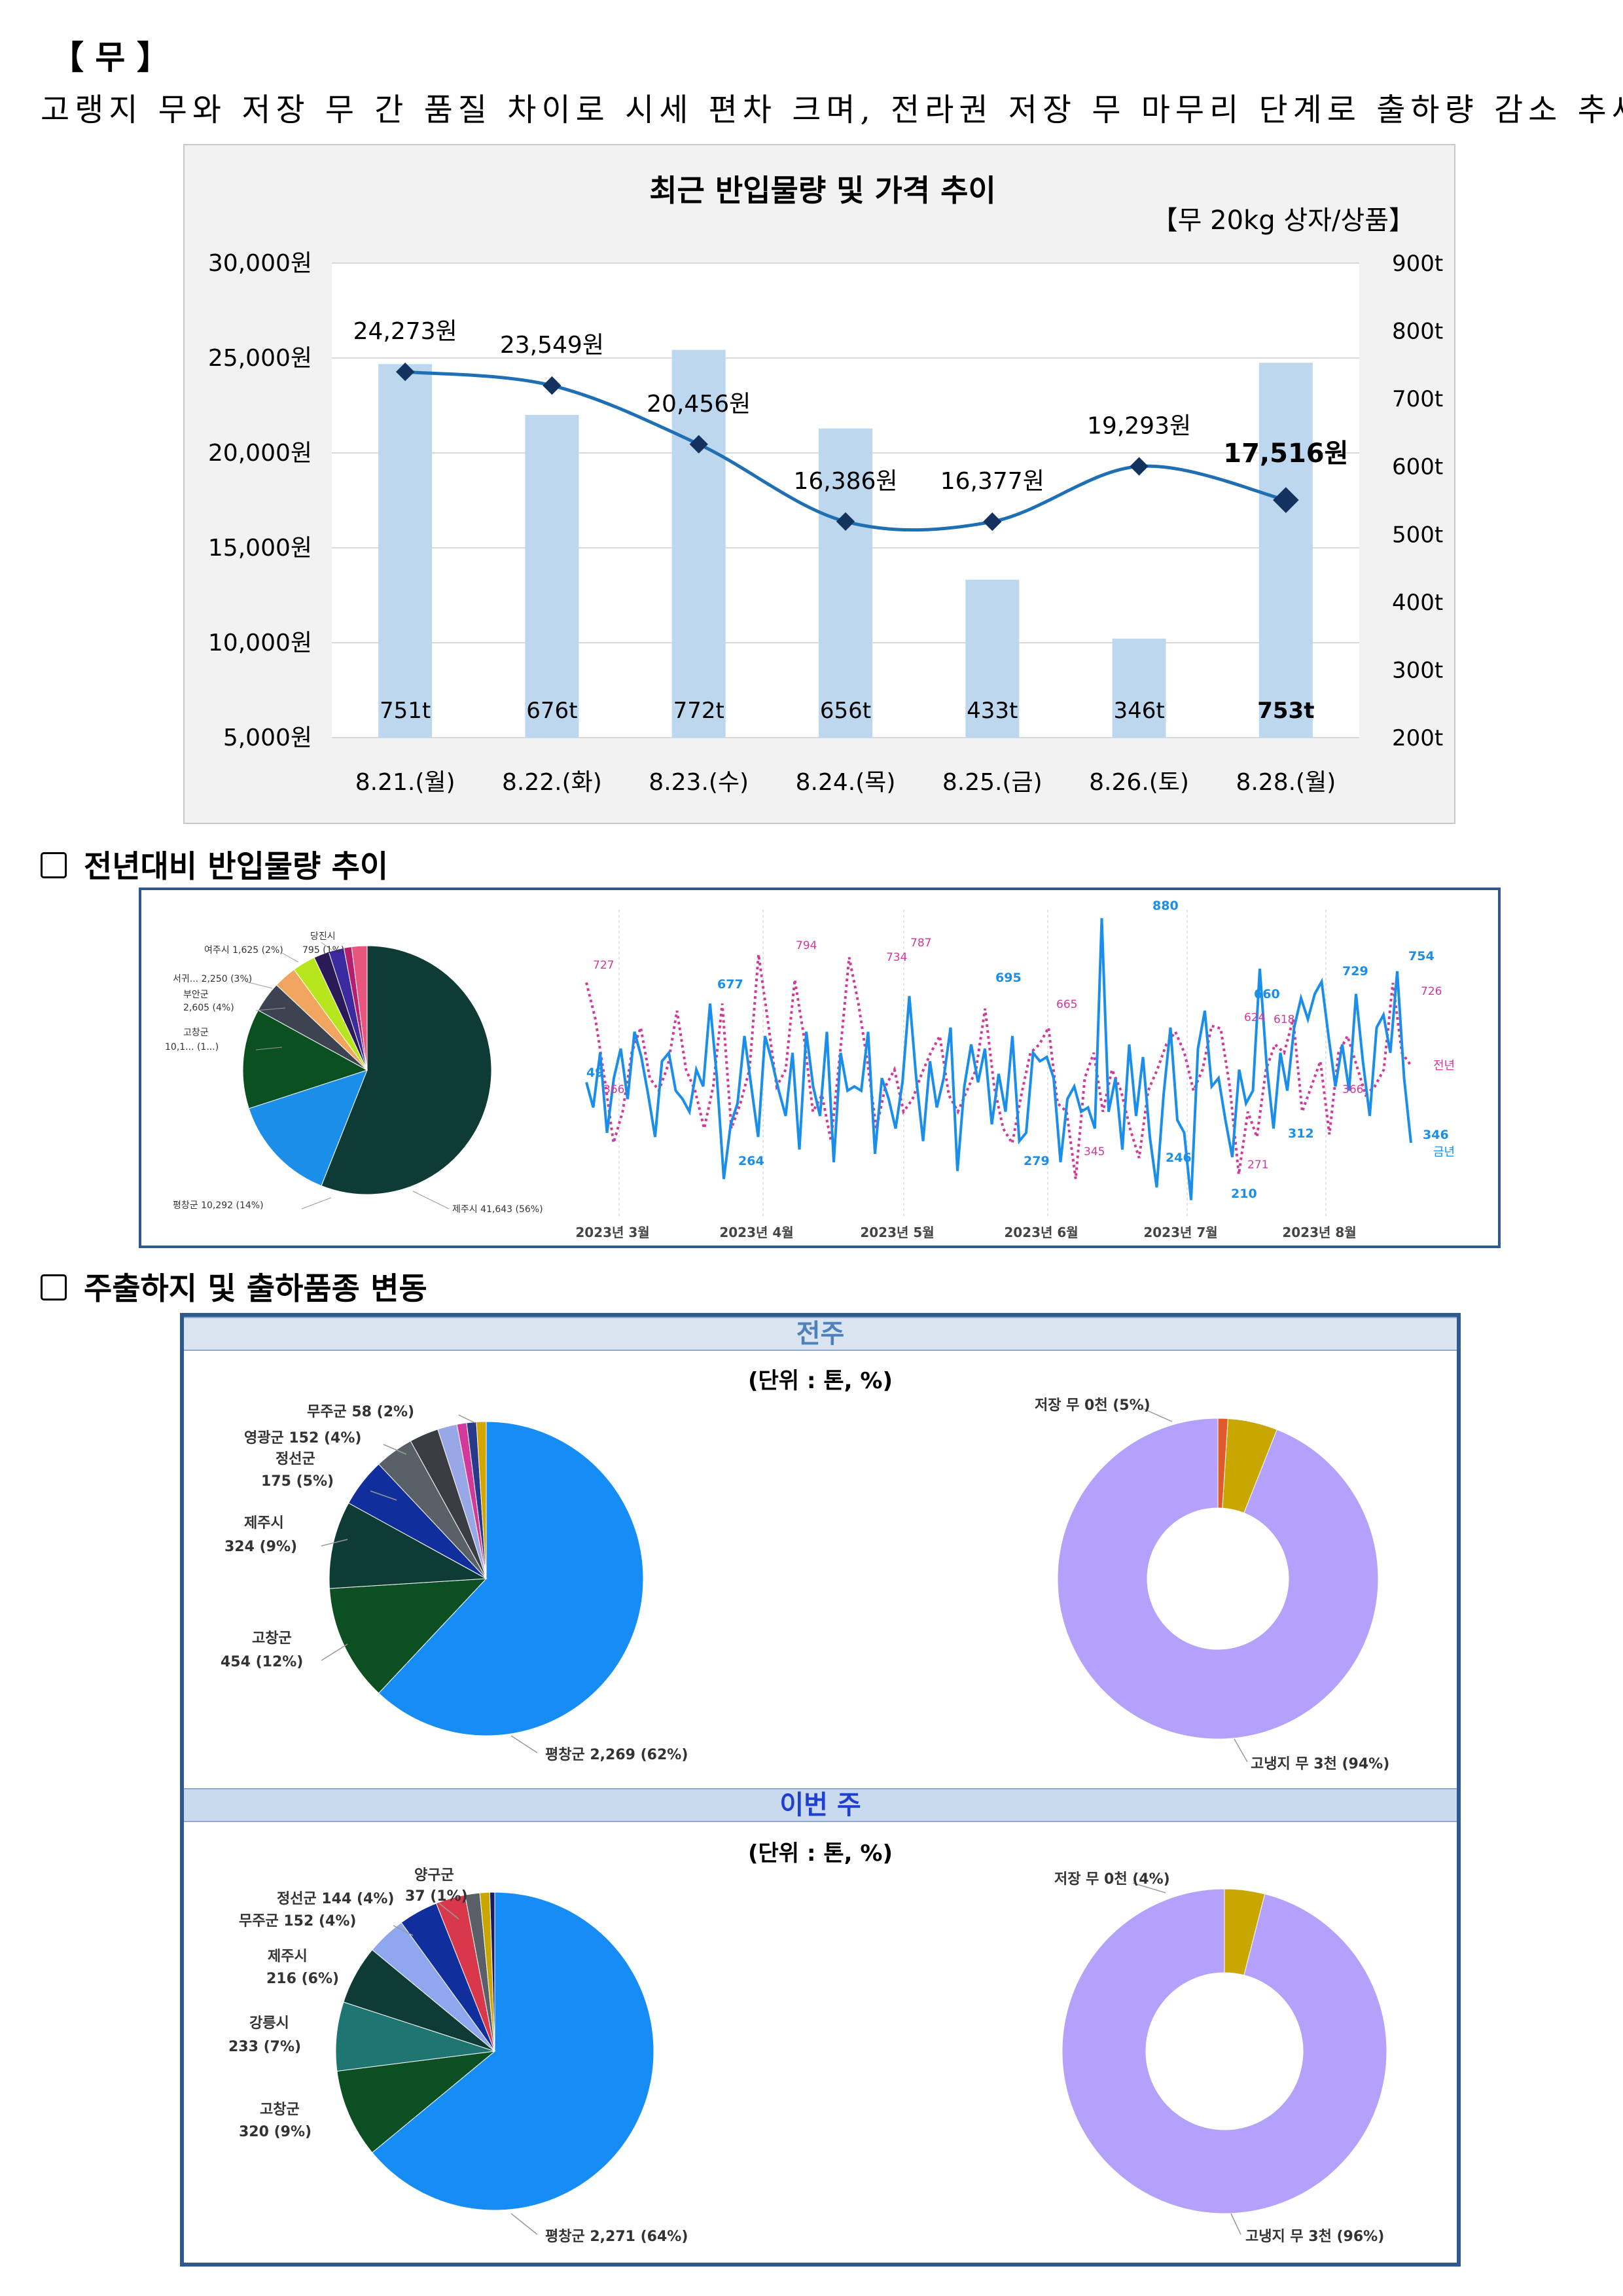  Describe the element at coordinates (267, 738) in the screenshot. I see `left-tick-label: 5,000원` at that location.